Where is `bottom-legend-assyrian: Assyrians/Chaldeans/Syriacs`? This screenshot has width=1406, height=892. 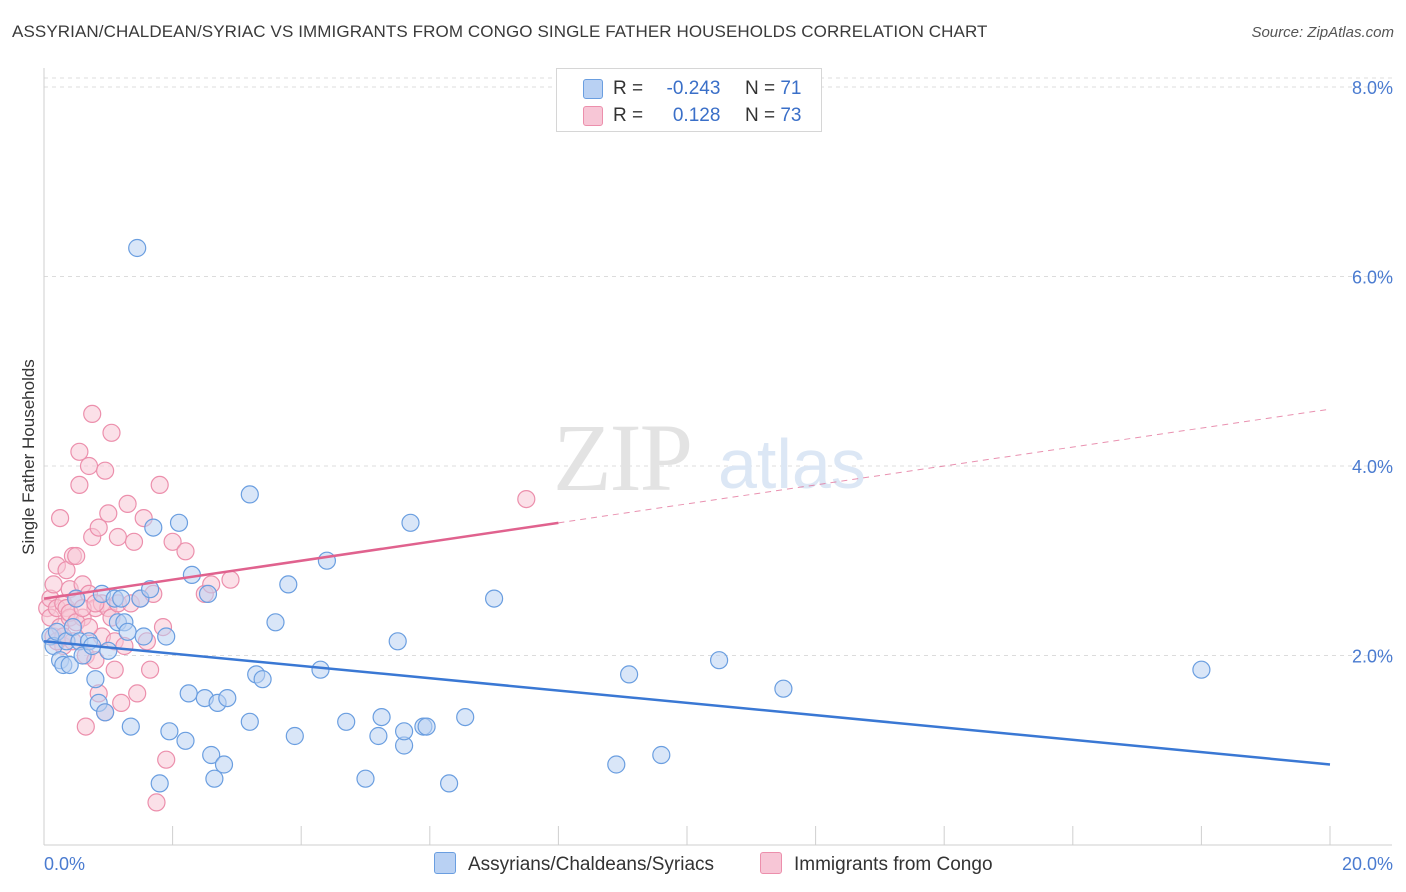
bottom-legend-assyrian: Assyrians/Chaldeans/Syriacs is located at coordinates (574, 864).